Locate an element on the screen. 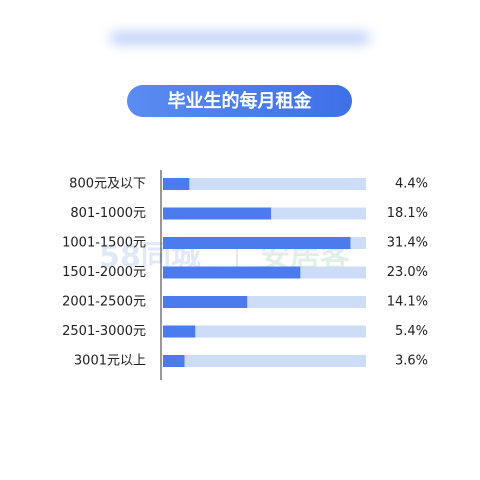  value-label: 23.0% is located at coordinates (407, 272).